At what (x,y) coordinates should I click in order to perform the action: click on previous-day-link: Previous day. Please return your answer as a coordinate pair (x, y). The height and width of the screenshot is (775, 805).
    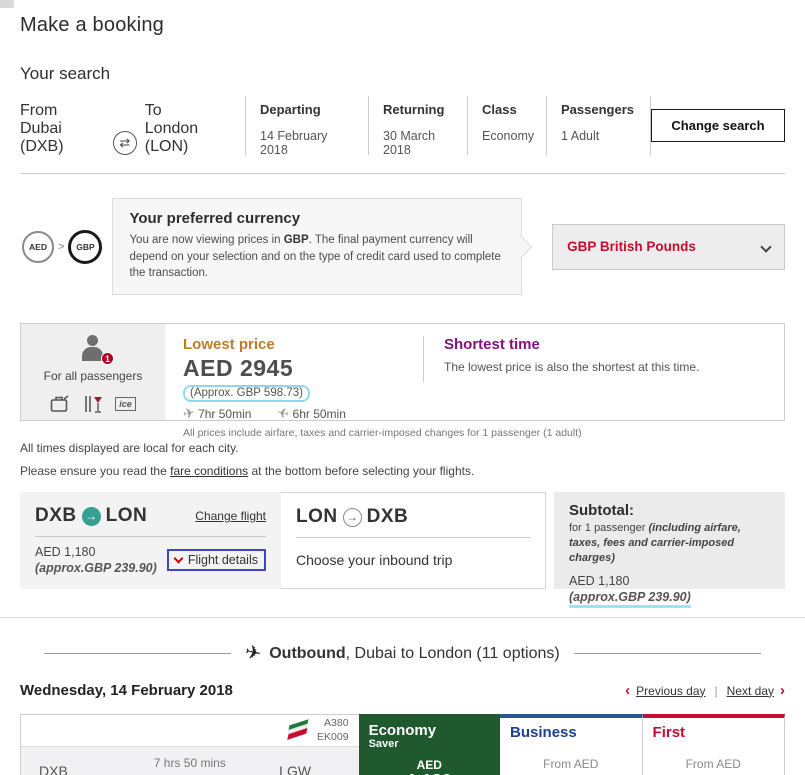
    Looking at the image, I should click on (671, 690).